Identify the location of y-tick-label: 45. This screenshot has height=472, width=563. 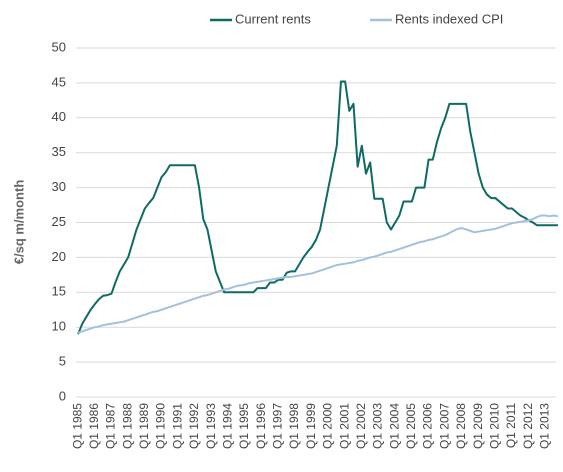
(59, 81).